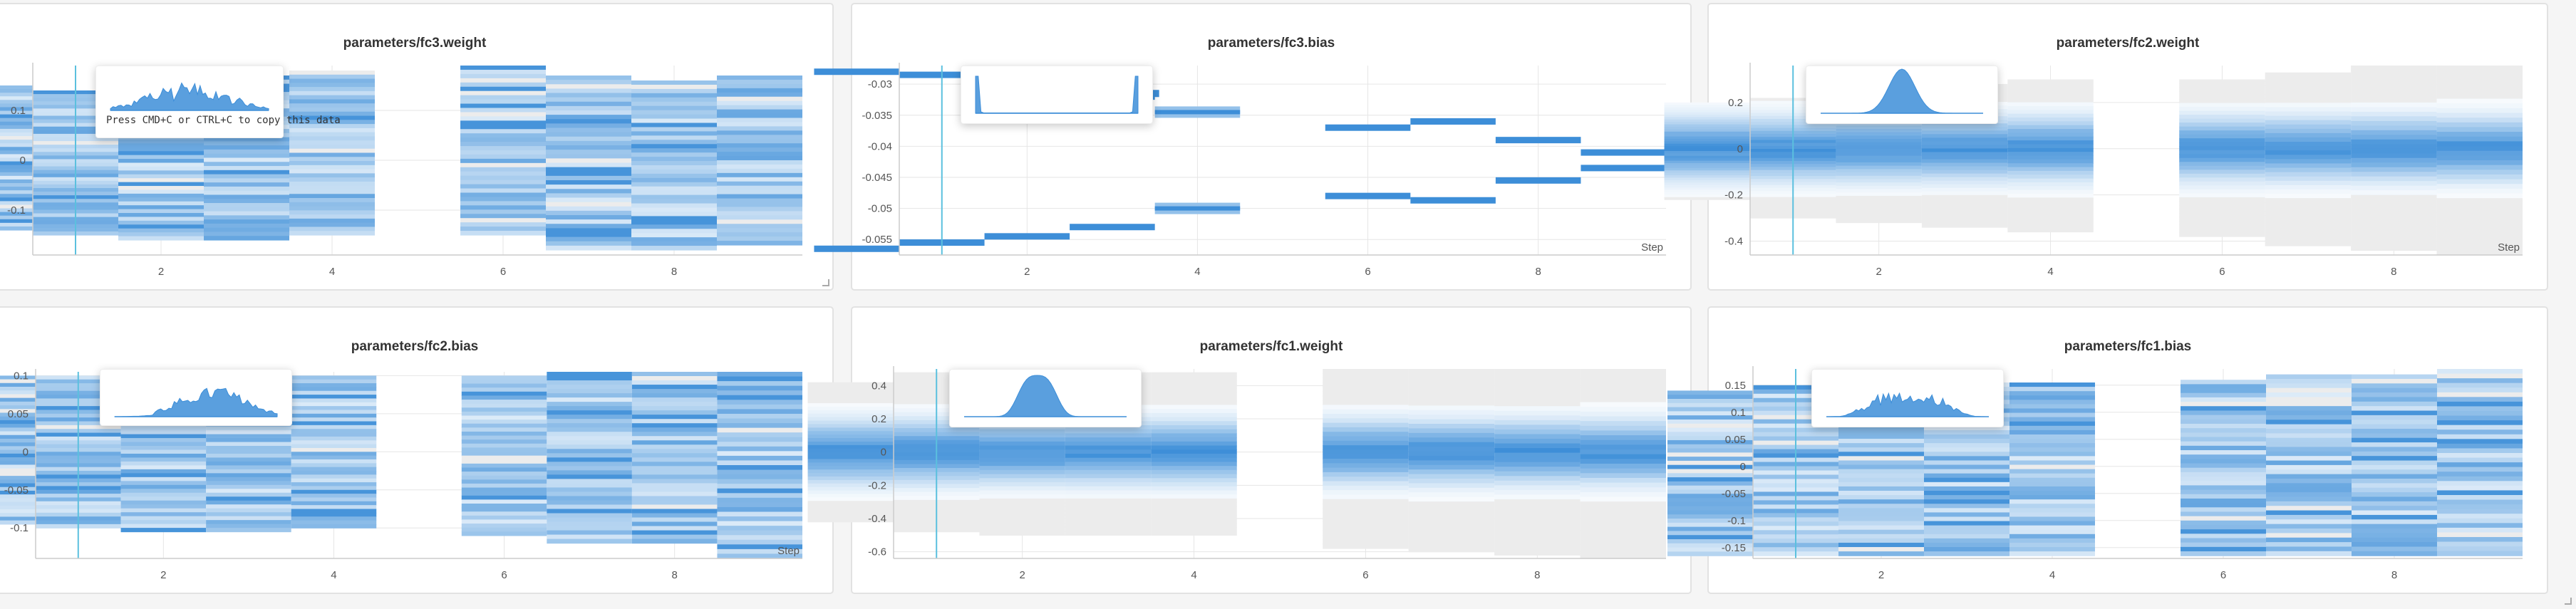 The height and width of the screenshot is (609, 2576). Describe the element at coordinates (21, 376) in the screenshot. I see `y-tick-label: 0.1` at that location.